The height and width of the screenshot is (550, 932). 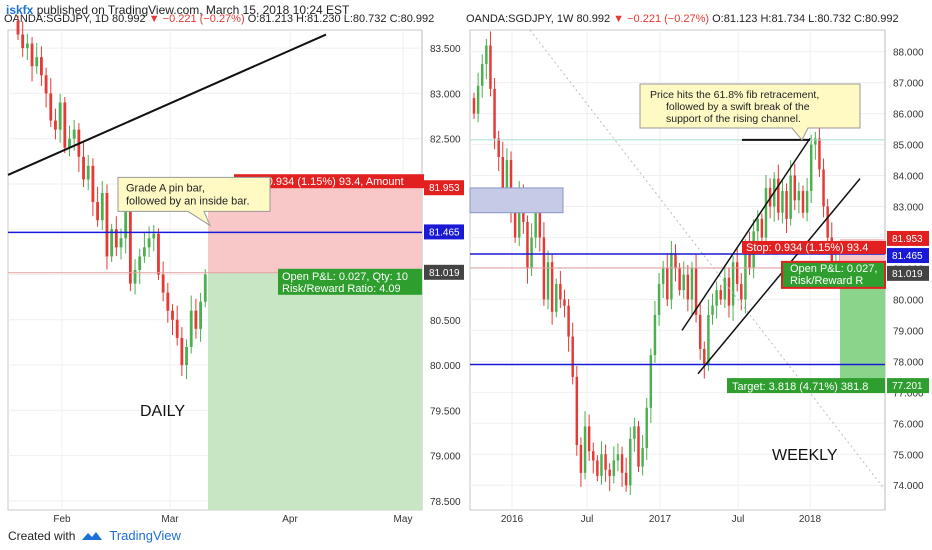 I want to click on target-label-box, so click(x=806, y=386).